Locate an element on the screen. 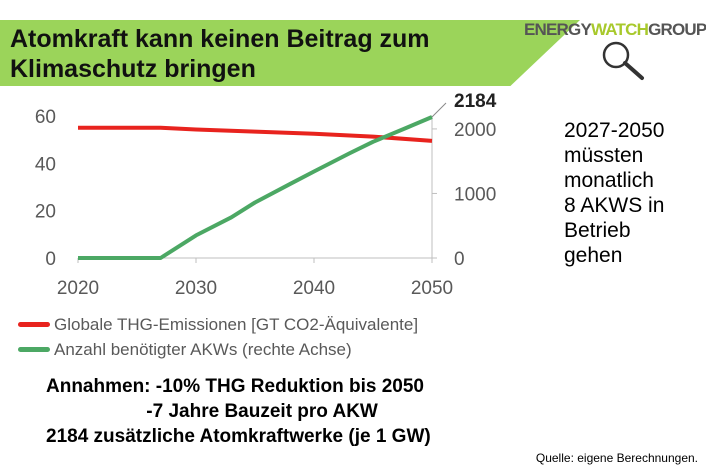 The image size is (706, 475). x-tick-label: 2050 is located at coordinates (432, 288).